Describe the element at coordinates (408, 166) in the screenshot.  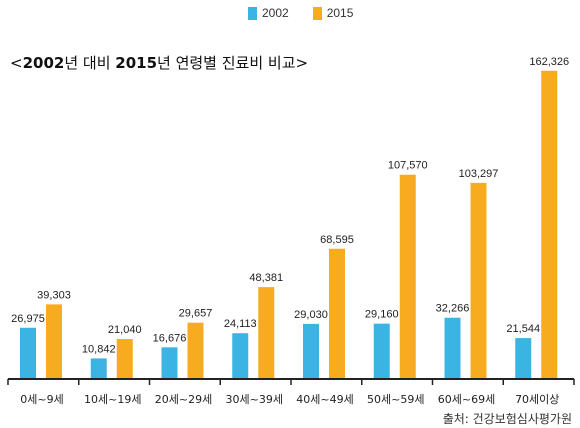
I see `data-label-2015-5: 107,570` at that location.